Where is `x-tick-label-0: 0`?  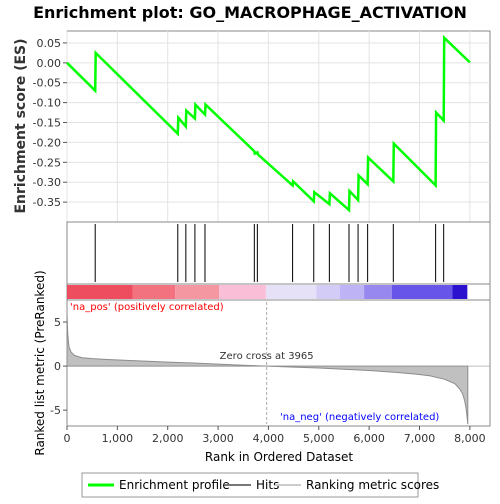
x-tick-label-0: 0 is located at coordinates (67, 438).